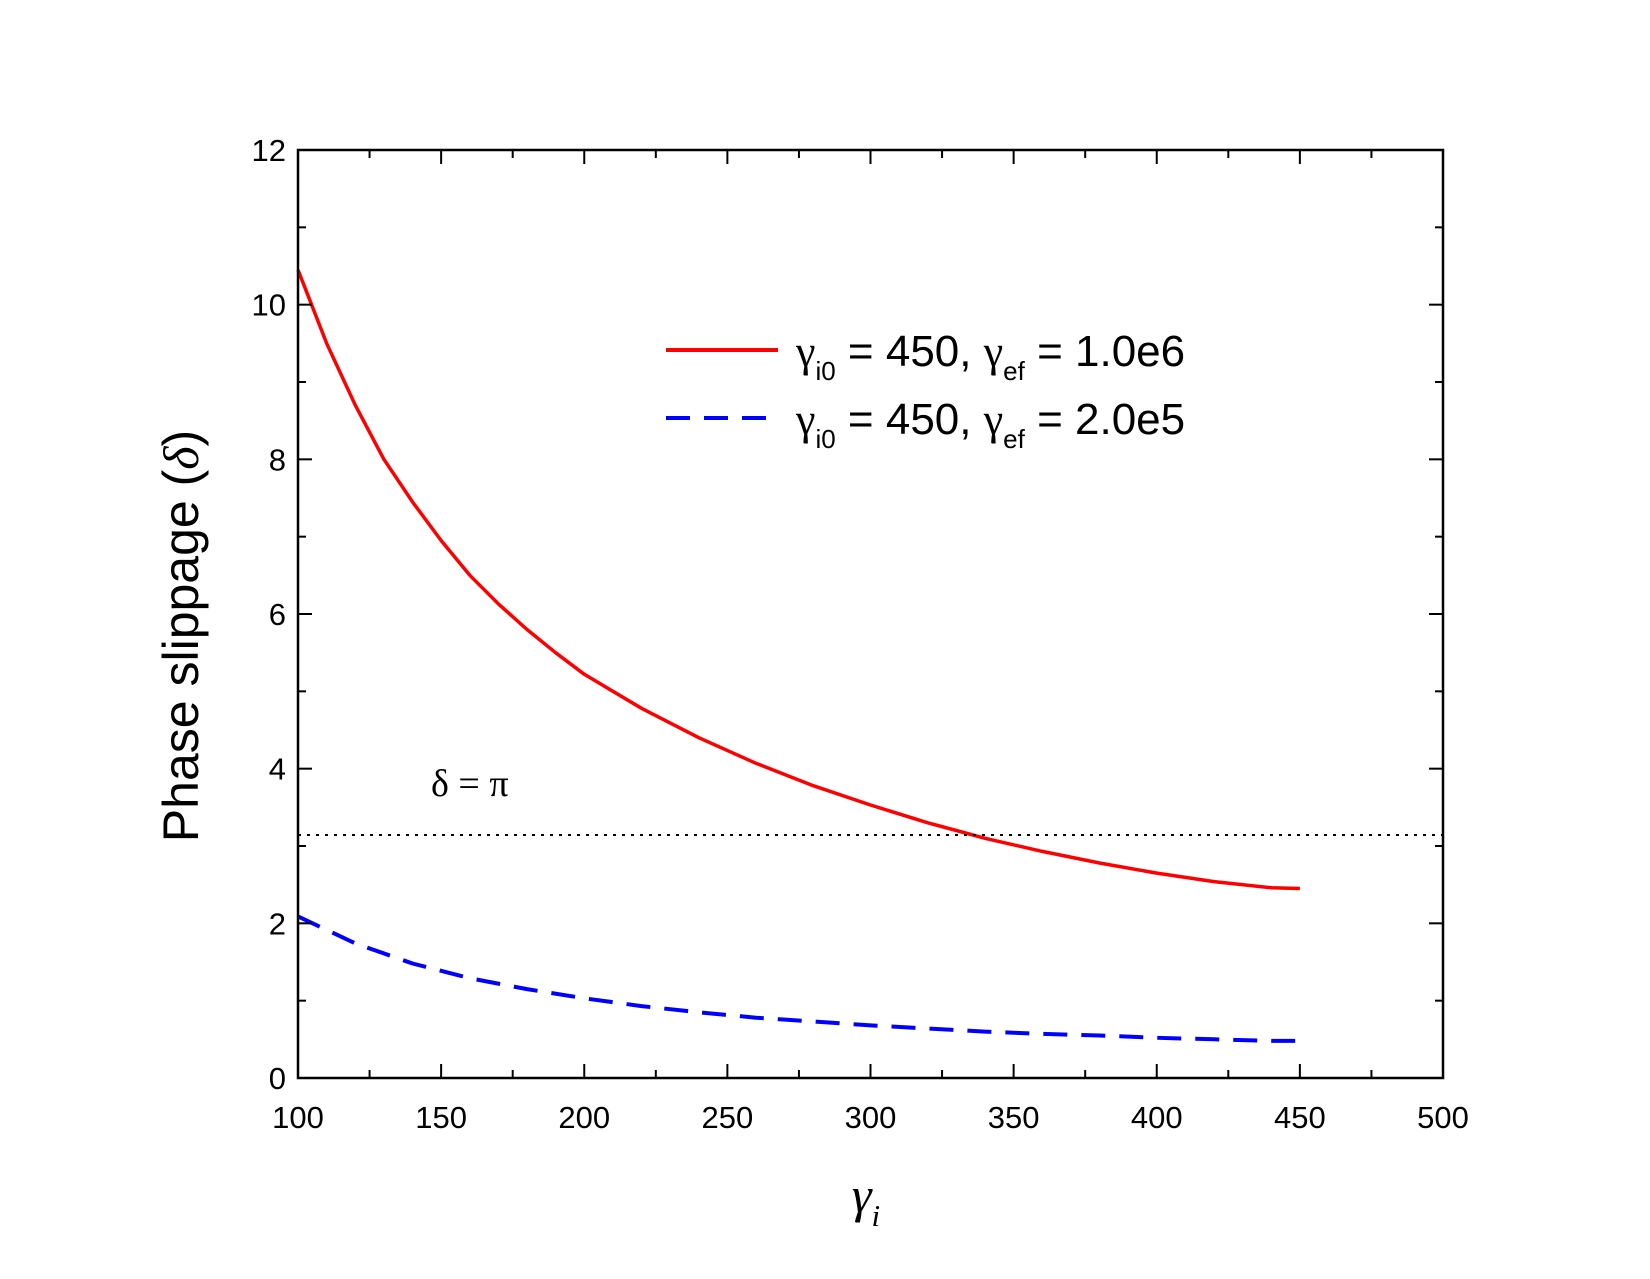  I want to click on x-tick-label: 400, so click(1157, 1117).